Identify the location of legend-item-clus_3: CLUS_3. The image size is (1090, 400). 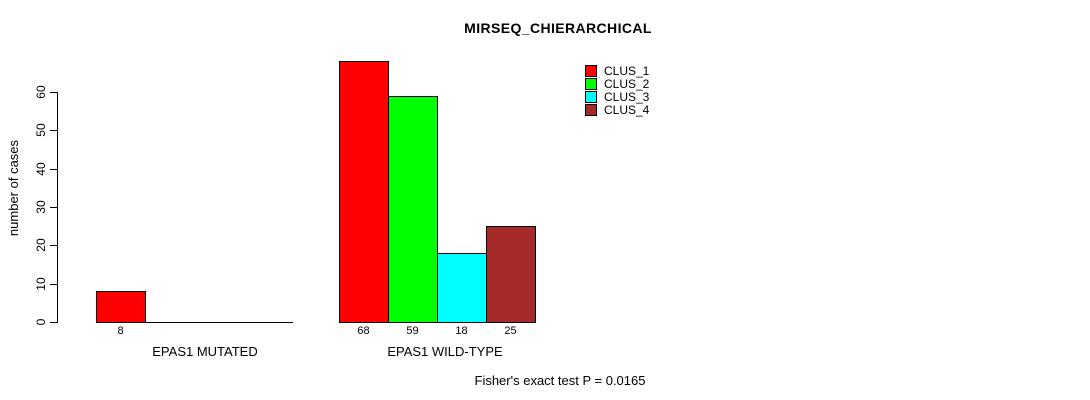
(617, 97).